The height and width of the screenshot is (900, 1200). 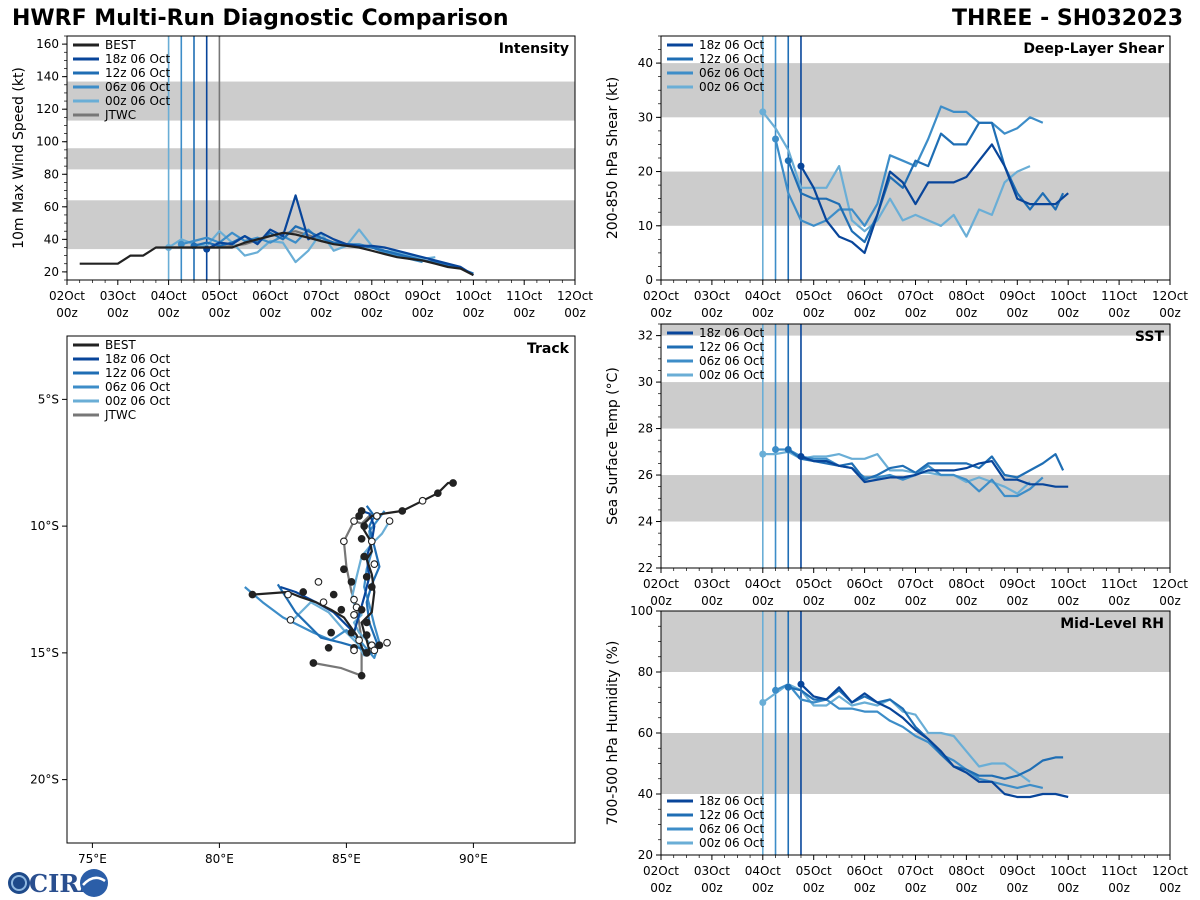 I want to click on series-line-r00, so click(x=896, y=733).